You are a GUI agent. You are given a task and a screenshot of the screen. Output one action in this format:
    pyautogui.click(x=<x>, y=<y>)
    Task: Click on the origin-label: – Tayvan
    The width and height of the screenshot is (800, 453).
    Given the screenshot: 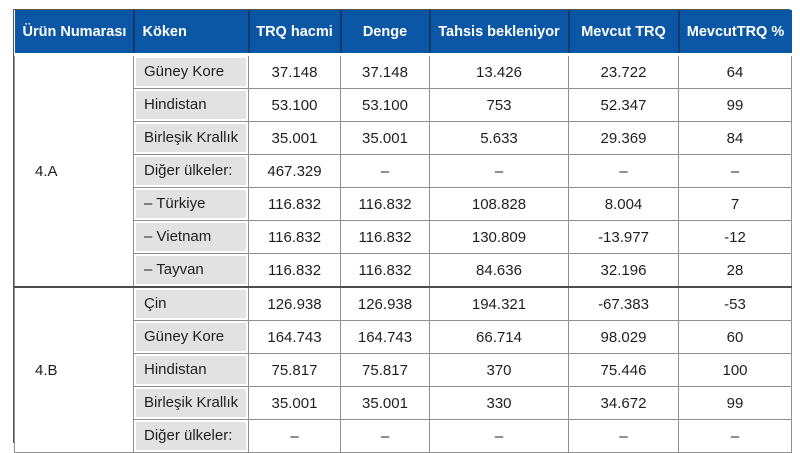 What is the action you would take?
    pyautogui.click(x=191, y=270)
    